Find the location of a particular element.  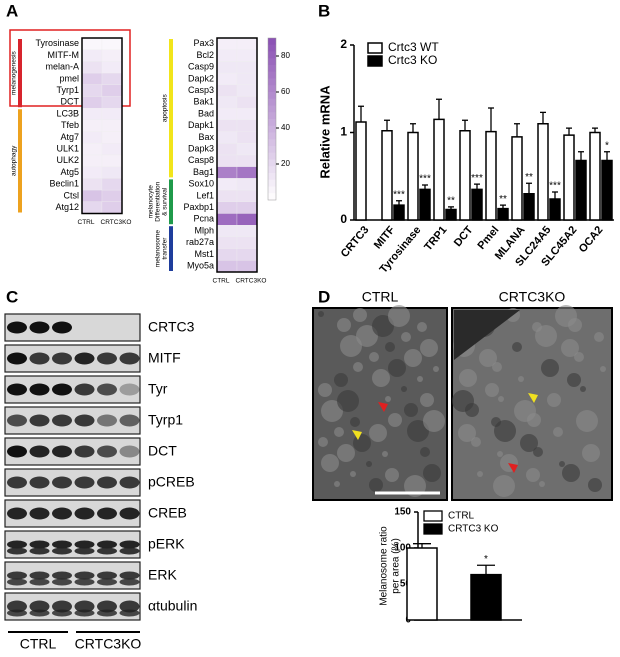

significance: ** is located at coordinates (529, 177).